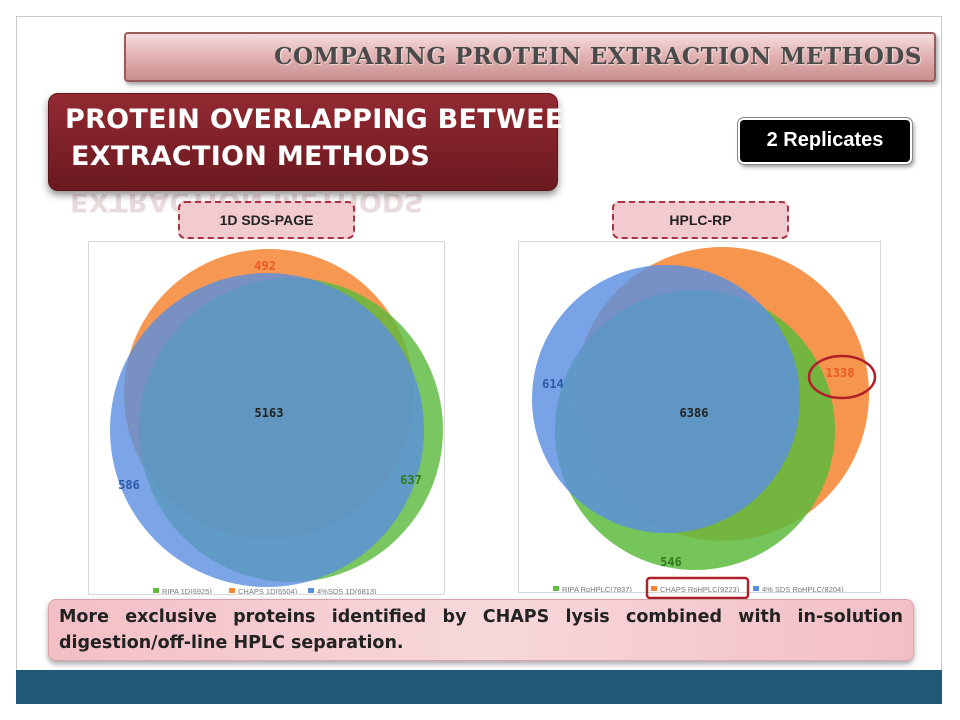  I want to click on slide-title-line-1: PROTEIN OVERLAPPING BETWEEN, so click(326, 119).